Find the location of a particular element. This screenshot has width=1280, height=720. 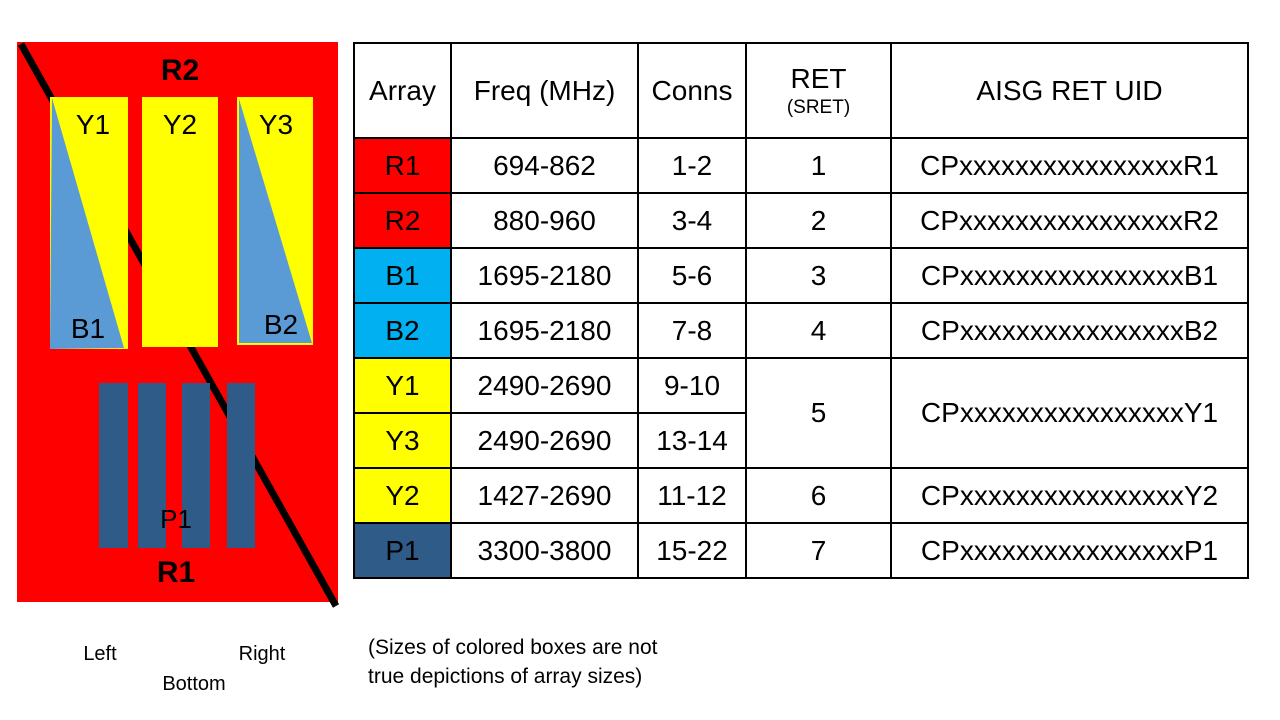

ret-cell-merged: 5 is located at coordinates (818, 413).